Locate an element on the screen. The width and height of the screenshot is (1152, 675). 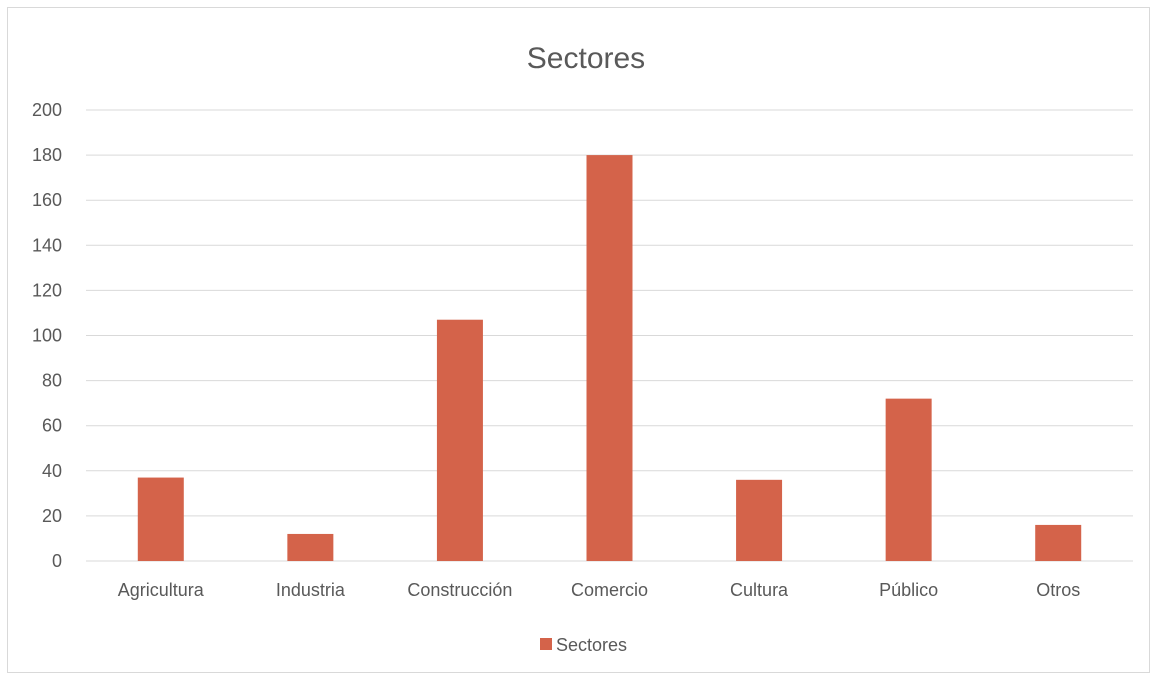
y-tick-label: 200 is located at coordinates (47, 110).